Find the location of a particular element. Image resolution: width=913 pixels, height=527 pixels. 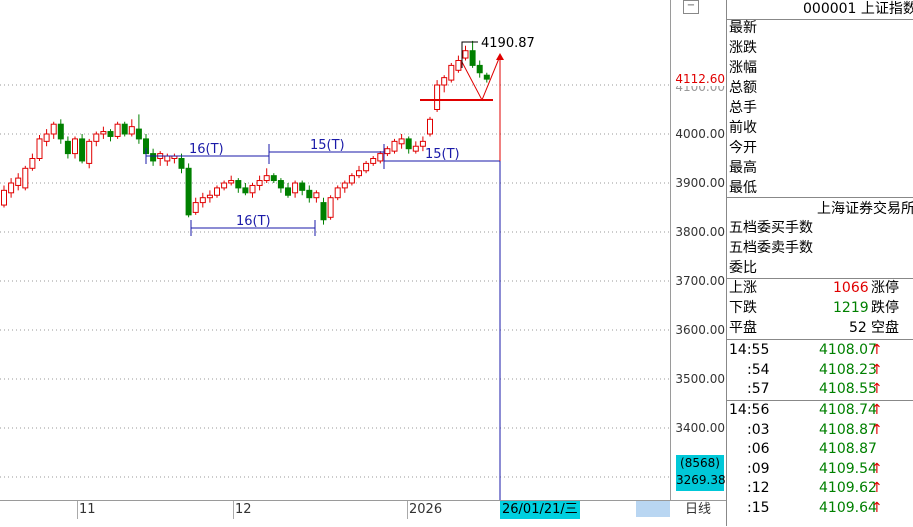

span-label: 15(T) is located at coordinates (442, 154).